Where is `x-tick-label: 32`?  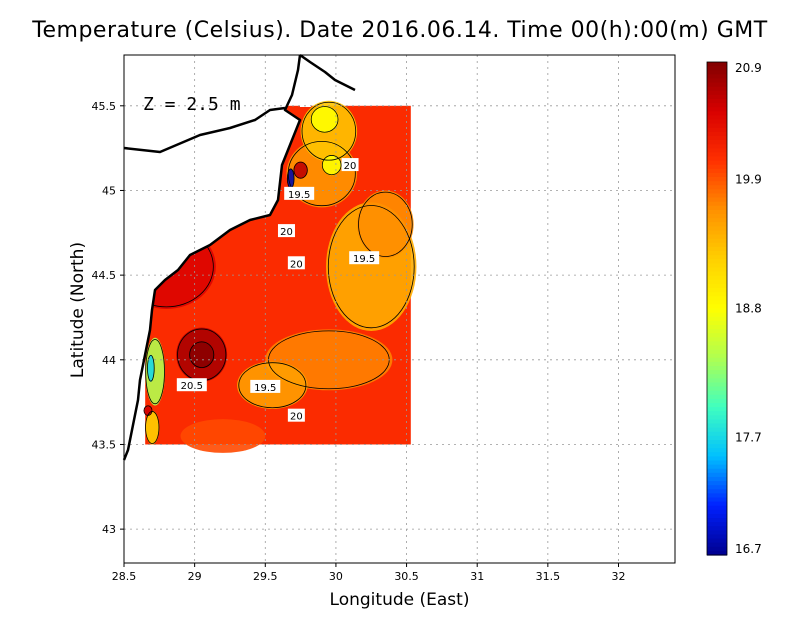
x-tick-label: 32 is located at coordinates (618, 576).